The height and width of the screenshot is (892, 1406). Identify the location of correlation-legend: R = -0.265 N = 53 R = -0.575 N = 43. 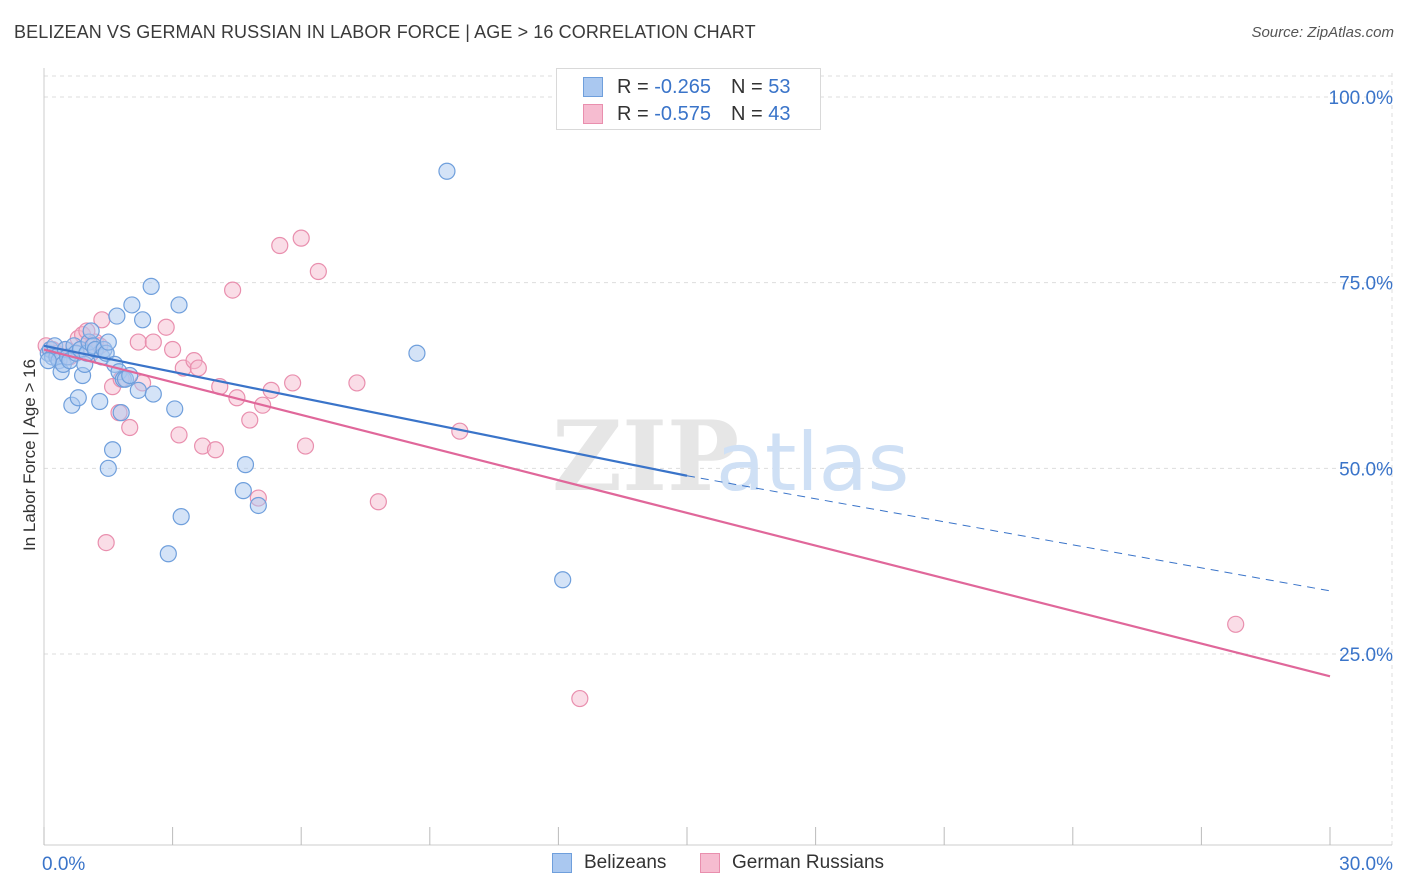
(688, 99).